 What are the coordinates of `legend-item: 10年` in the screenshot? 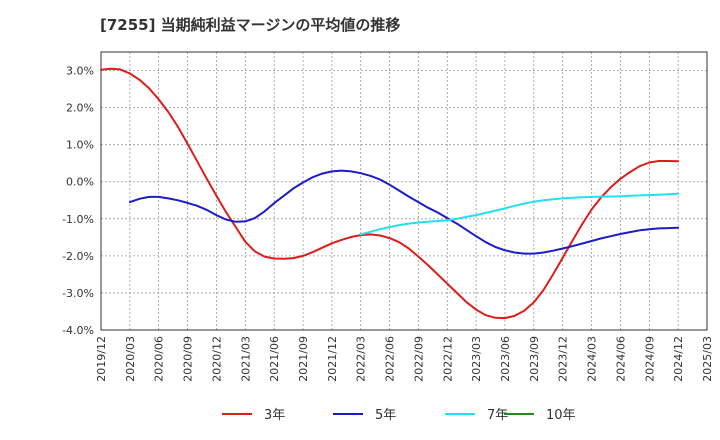 It's located at (540, 415).